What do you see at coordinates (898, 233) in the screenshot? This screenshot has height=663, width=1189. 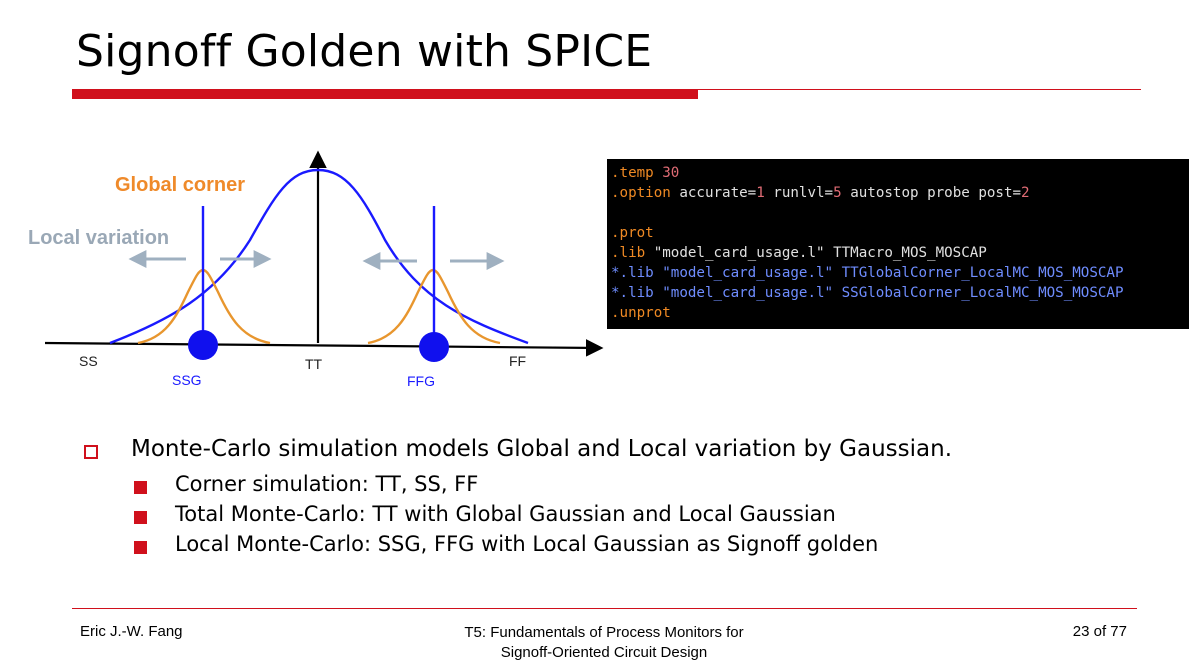 I see `code-line: .prot` at bounding box center [898, 233].